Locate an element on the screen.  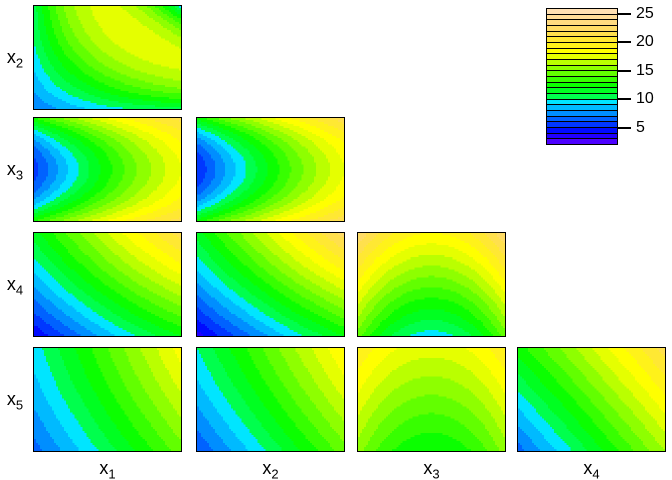
contour-surface-x1-x3 is located at coordinates (107, 169).